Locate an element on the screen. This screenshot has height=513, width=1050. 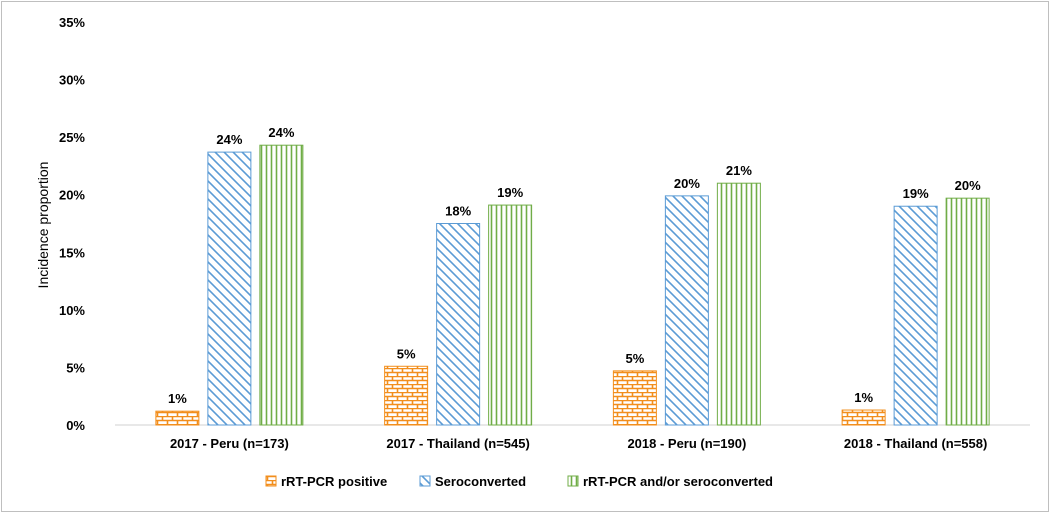
y-axis-label: Incidence proportion is located at coordinates (43, 225).